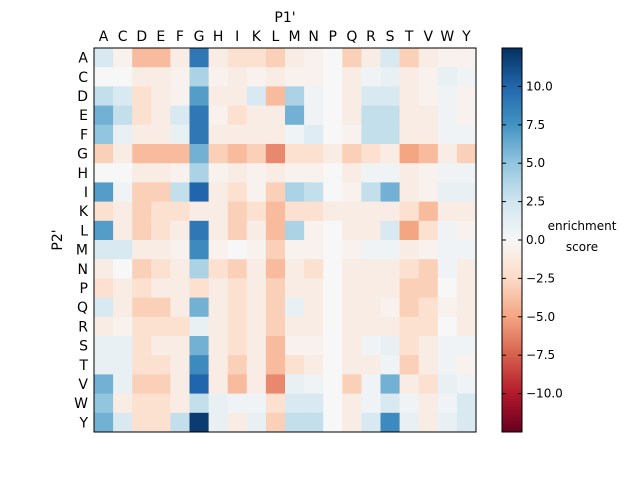 This screenshot has width=640, height=484. I want to click on x-tick-label: N, so click(313, 37).